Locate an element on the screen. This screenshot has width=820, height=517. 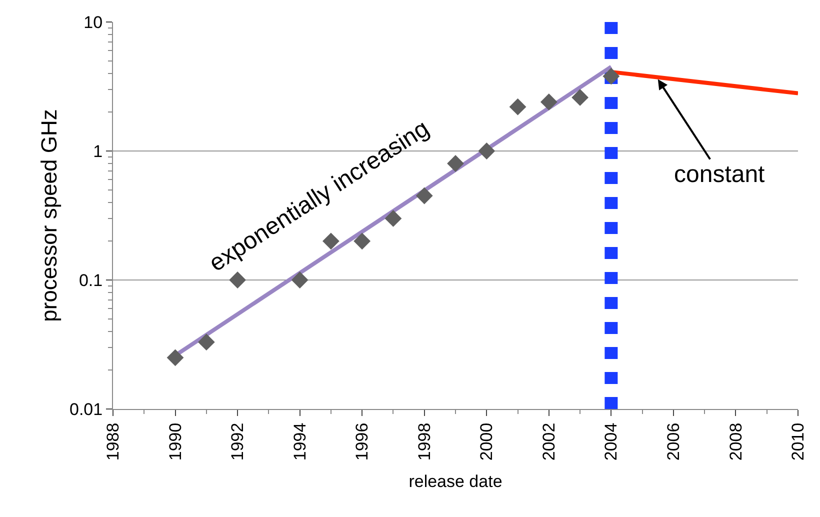
x-tick-label: 2004 is located at coordinates (611, 441).